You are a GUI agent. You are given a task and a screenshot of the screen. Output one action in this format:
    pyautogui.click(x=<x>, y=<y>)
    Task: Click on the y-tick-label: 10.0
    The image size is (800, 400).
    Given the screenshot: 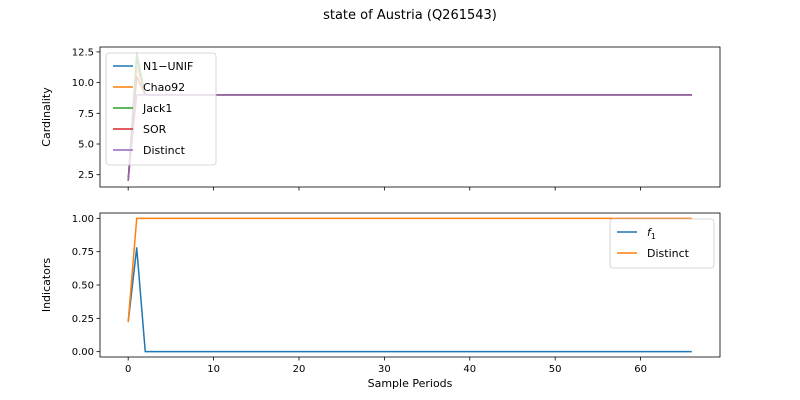 What is the action you would take?
    pyautogui.click(x=83, y=83)
    